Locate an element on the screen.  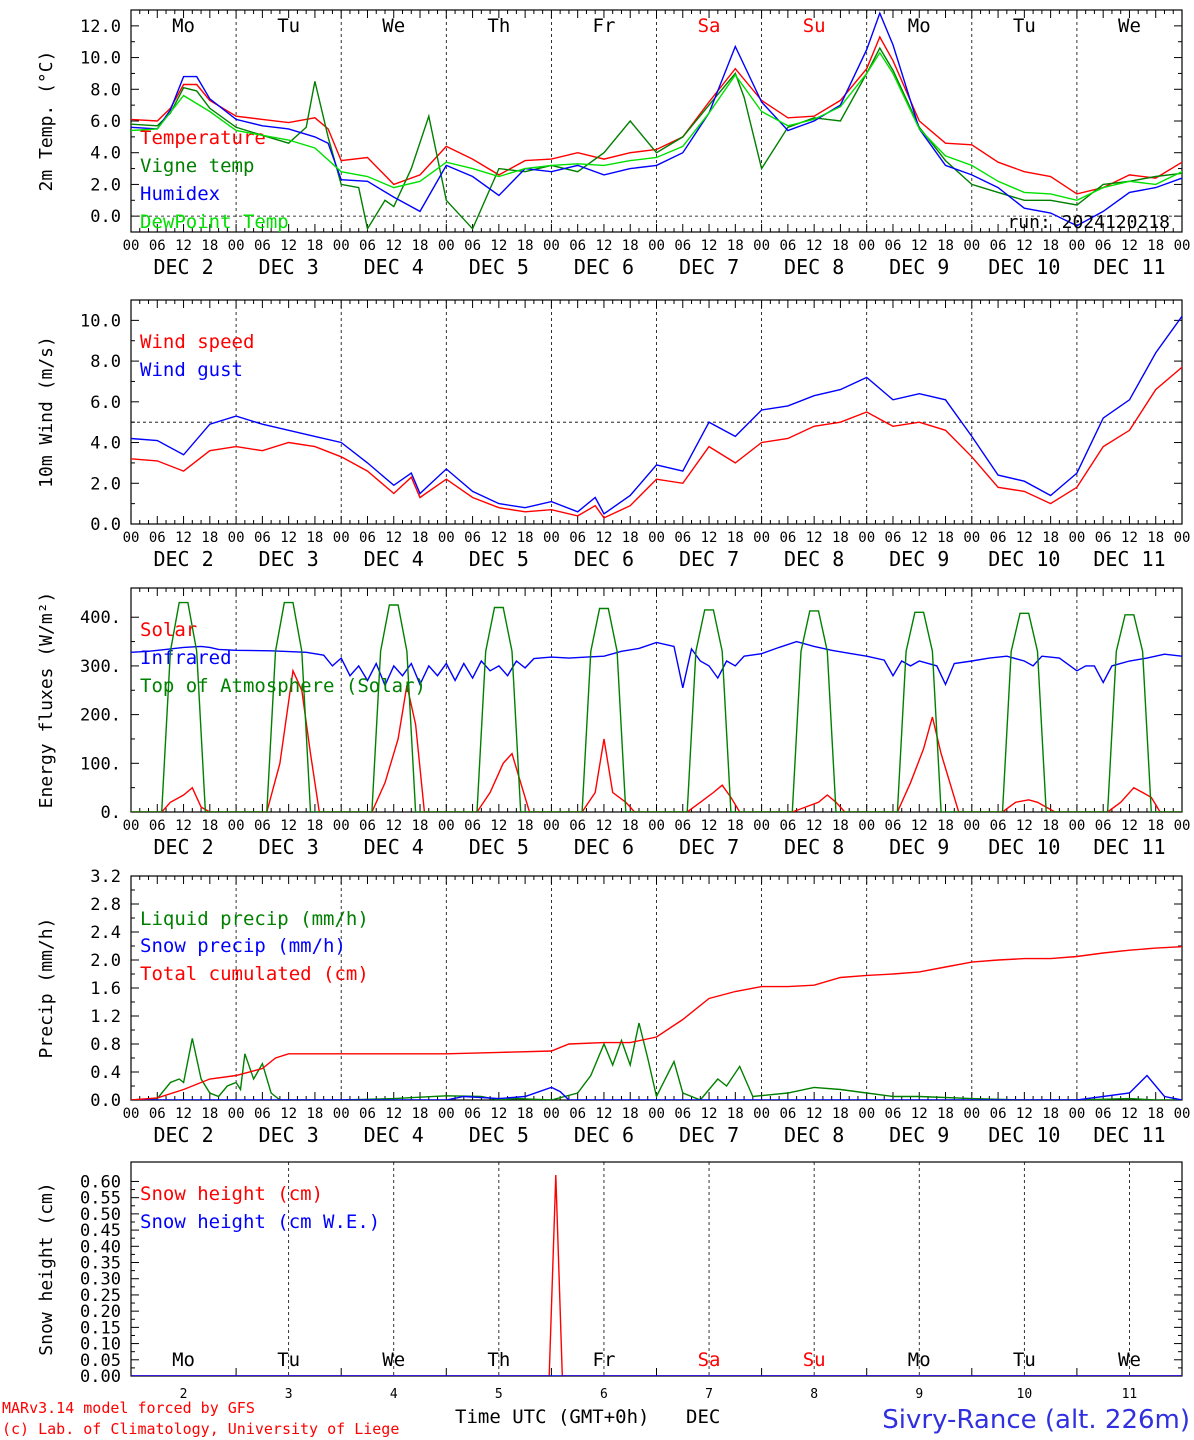
y-tick-label: 2.0 is located at coordinates (105, 185).